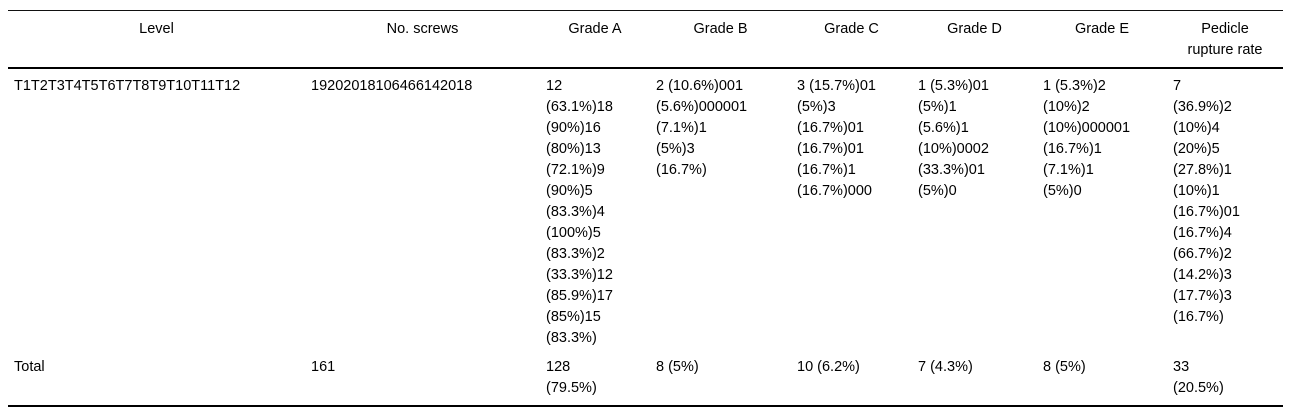 The image size is (1291, 407). I want to click on cell-total-label: Total, so click(29, 367).